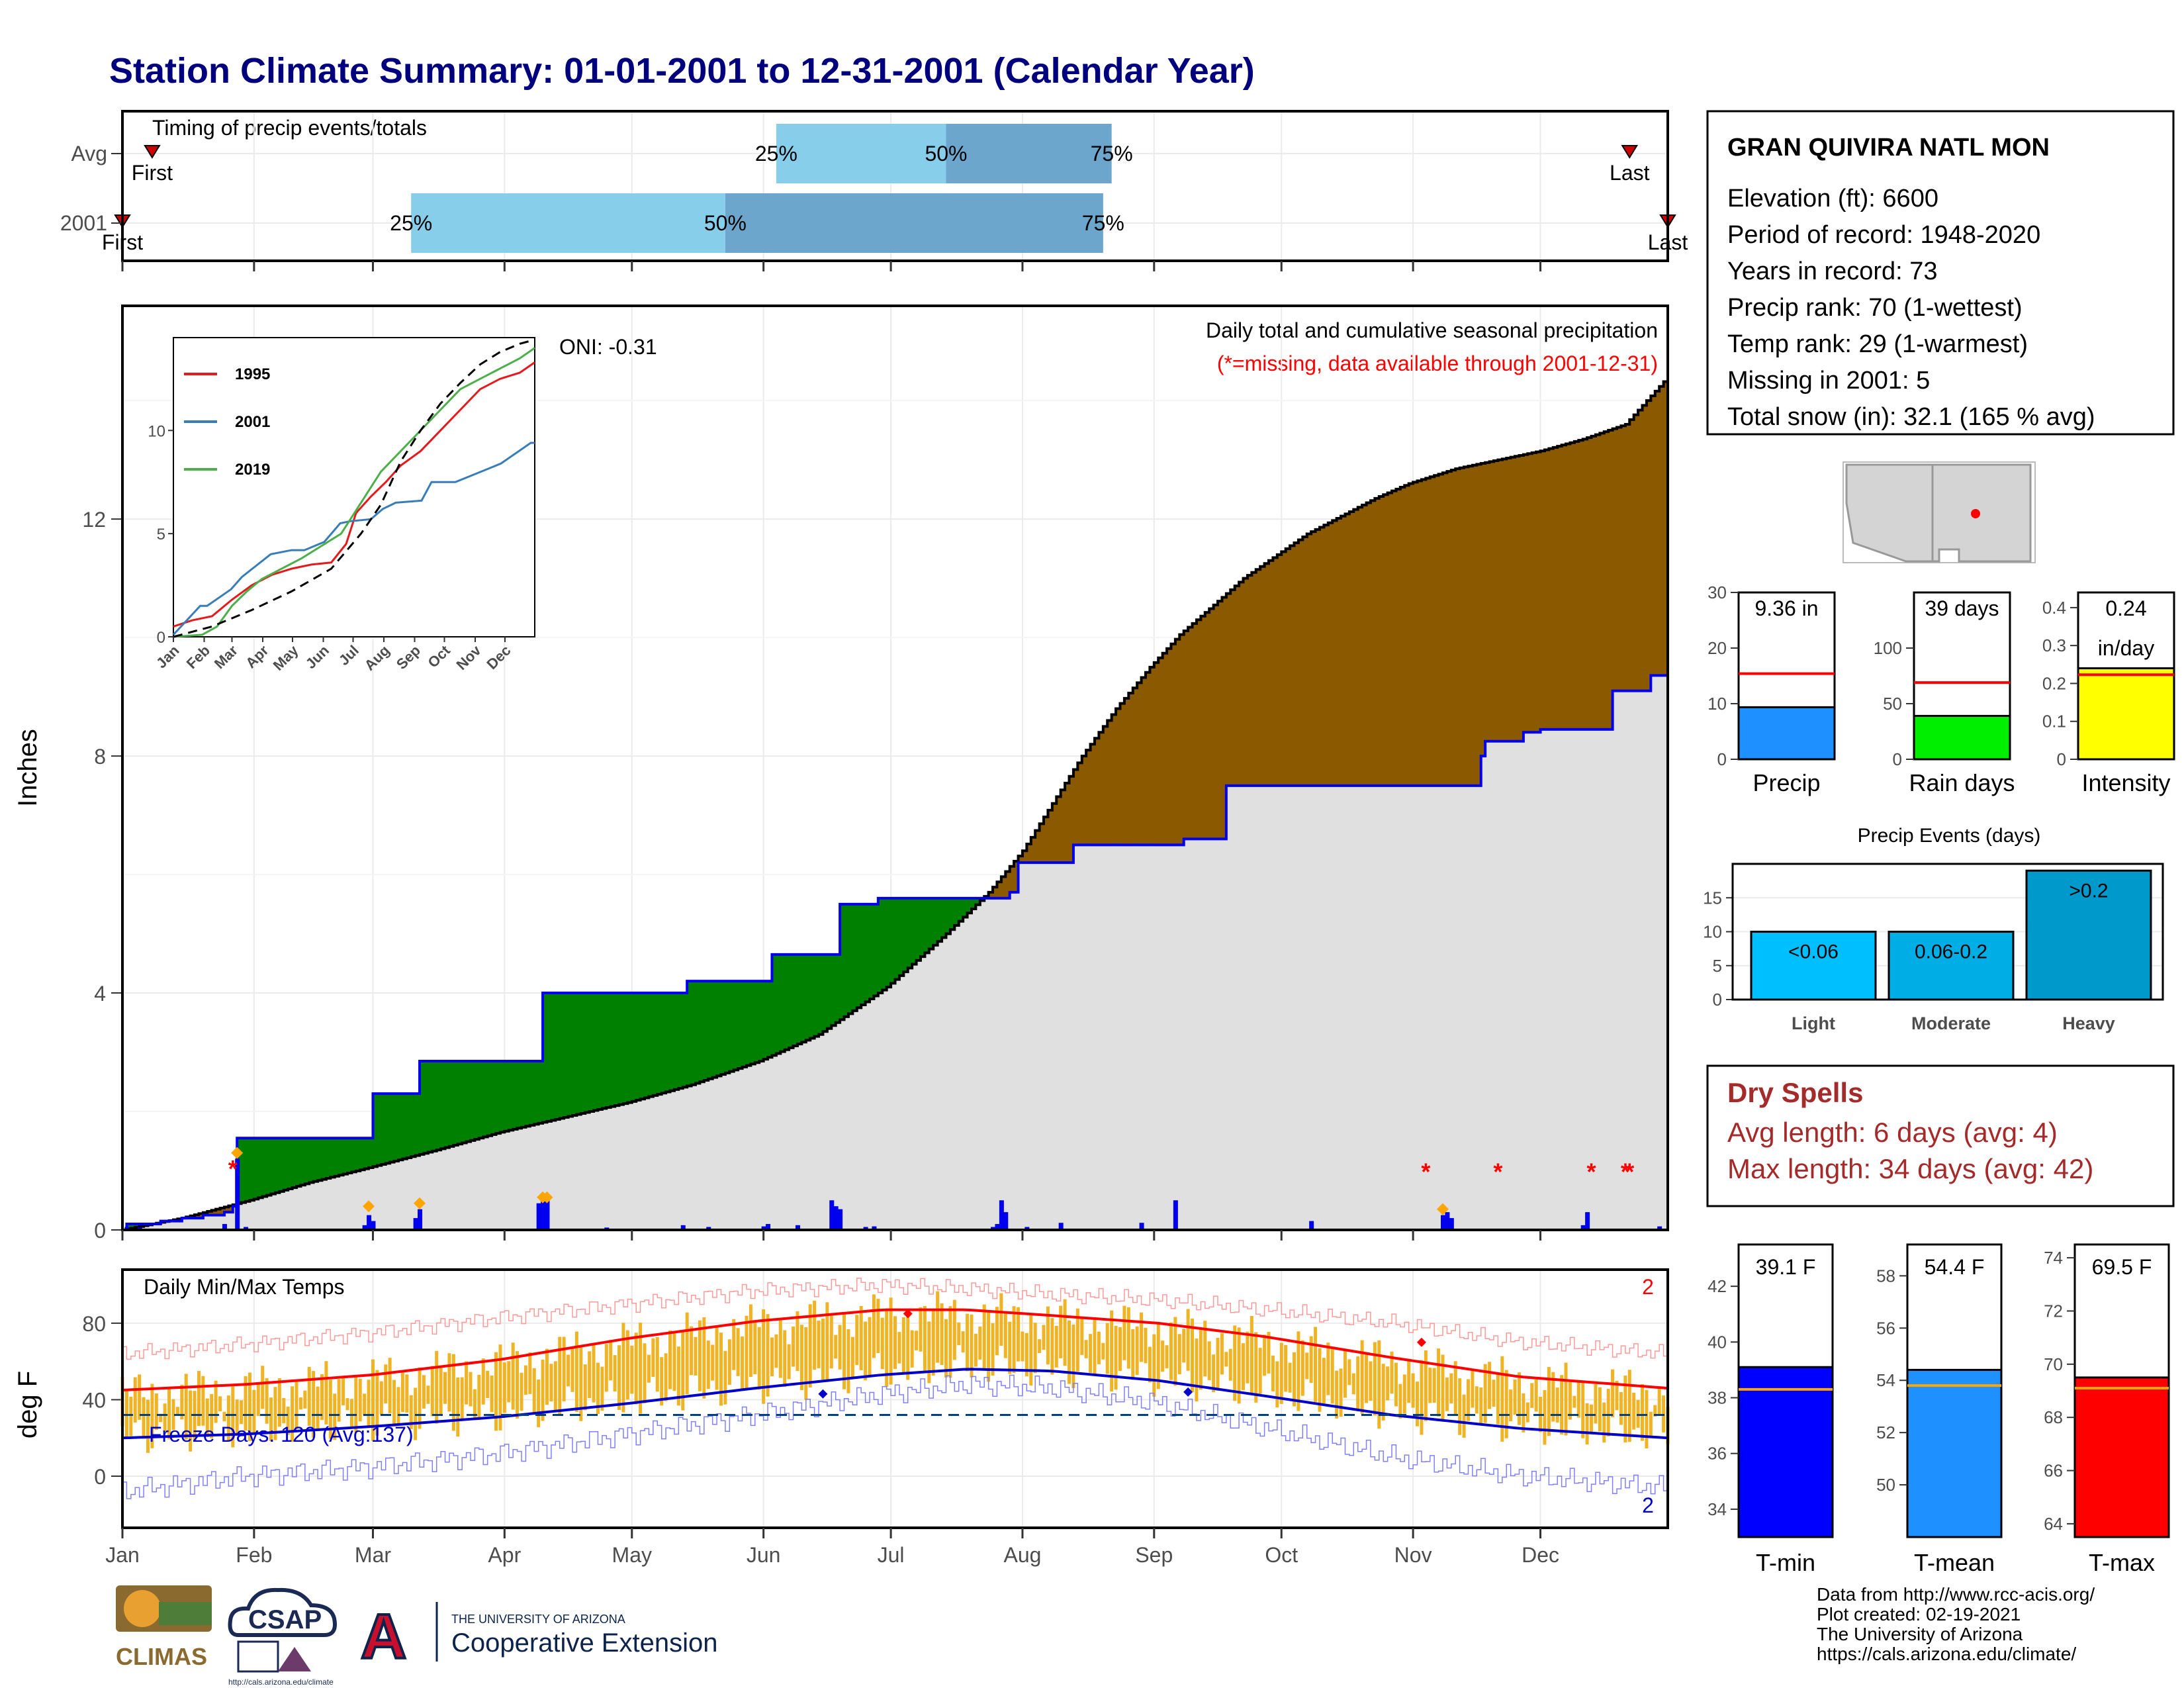  I want to click on record-max-count: 2, so click(1648, 1287).